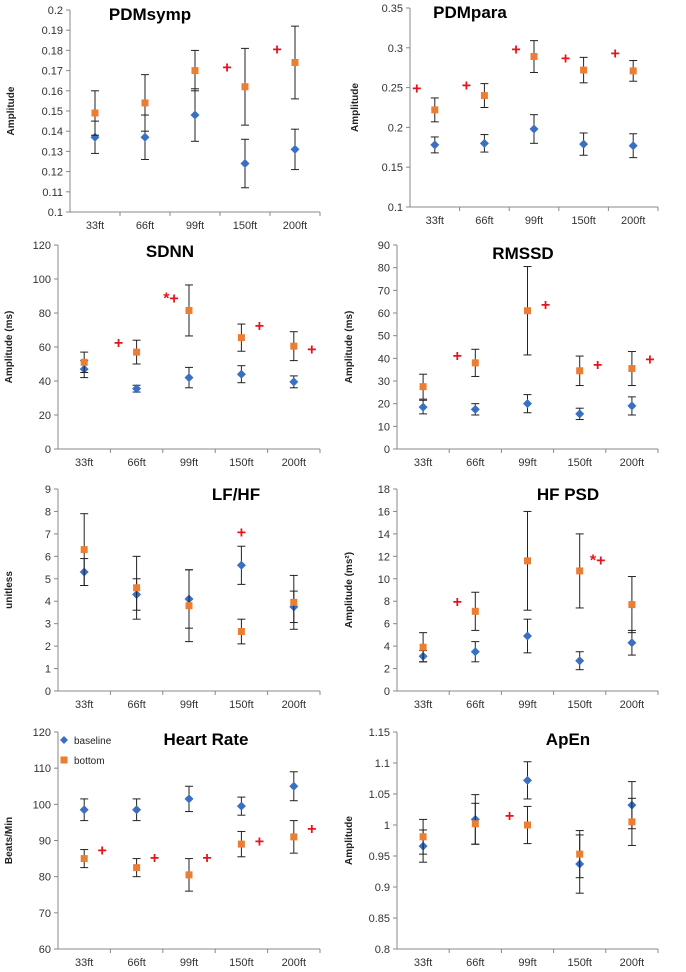  Describe the element at coordinates (392, 89) in the screenshot. I see `y-tick-label: 0.25` at that location.